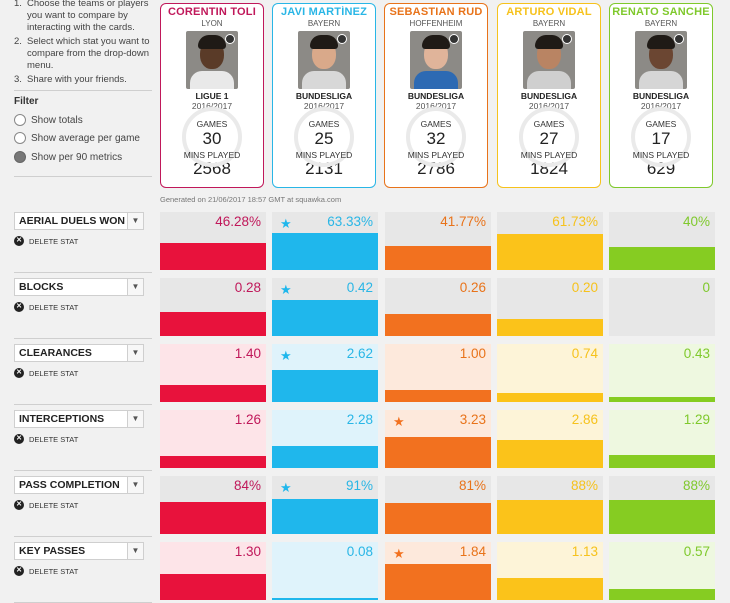  What do you see at coordinates (79, 221) in the screenshot?
I see `stat-dropdown: AERIAL DUELS WON % ▼` at bounding box center [79, 221].